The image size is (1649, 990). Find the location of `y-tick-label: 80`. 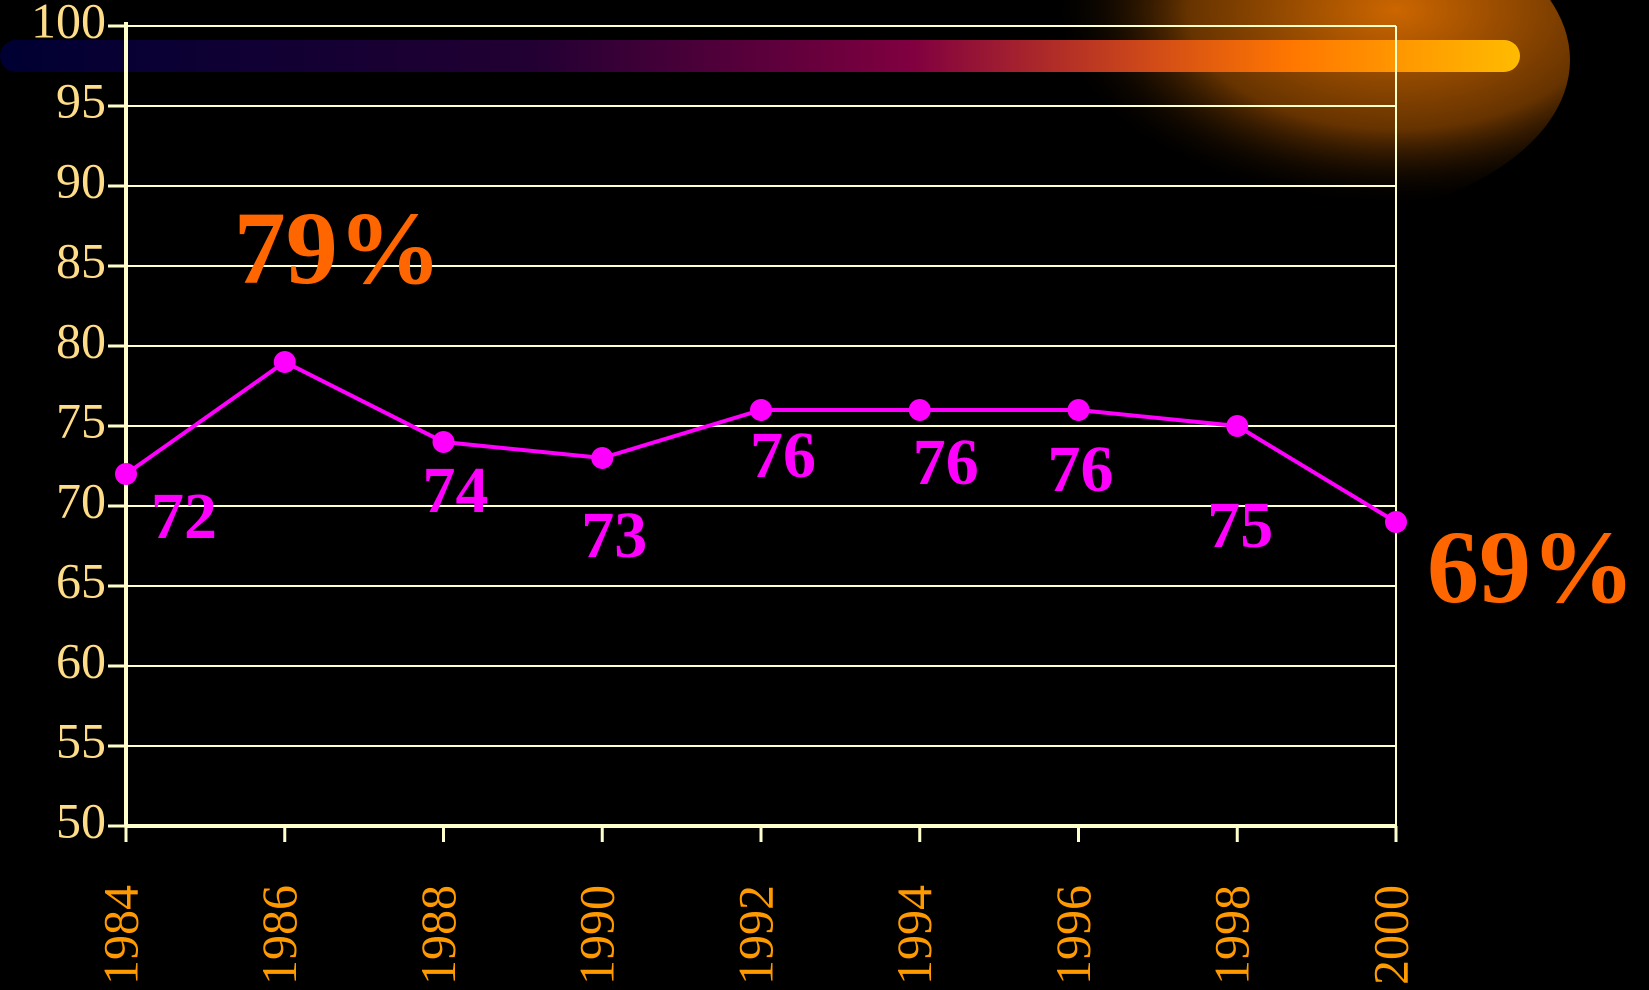

y-tick-label: 80 is located at coordinates (81, 340).